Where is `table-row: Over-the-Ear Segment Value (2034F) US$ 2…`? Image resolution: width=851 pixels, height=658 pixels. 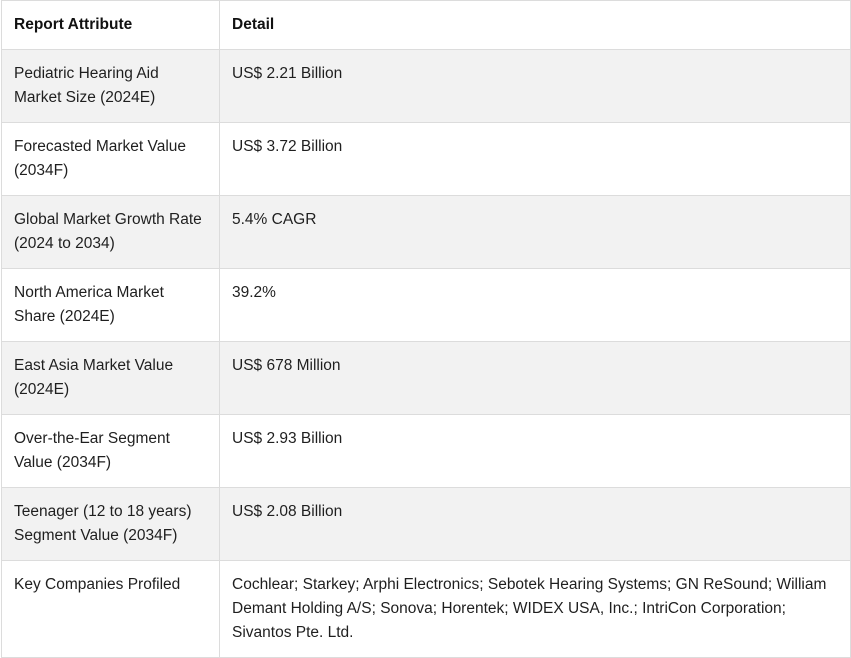
table-row: Over-the-Ear Segment Value (2034F) US$ 2… is located at coordinates (426, 451).